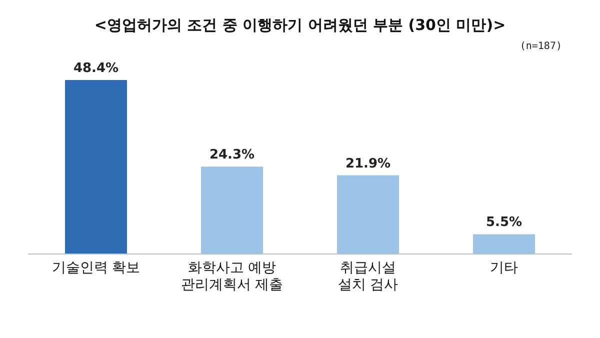 The width and height of the screenshot is (600, 338). What do you see at coordinates (504, 222) in the screenshot?
I see `data-label: 5.5%` at bounding box center [504, 222].